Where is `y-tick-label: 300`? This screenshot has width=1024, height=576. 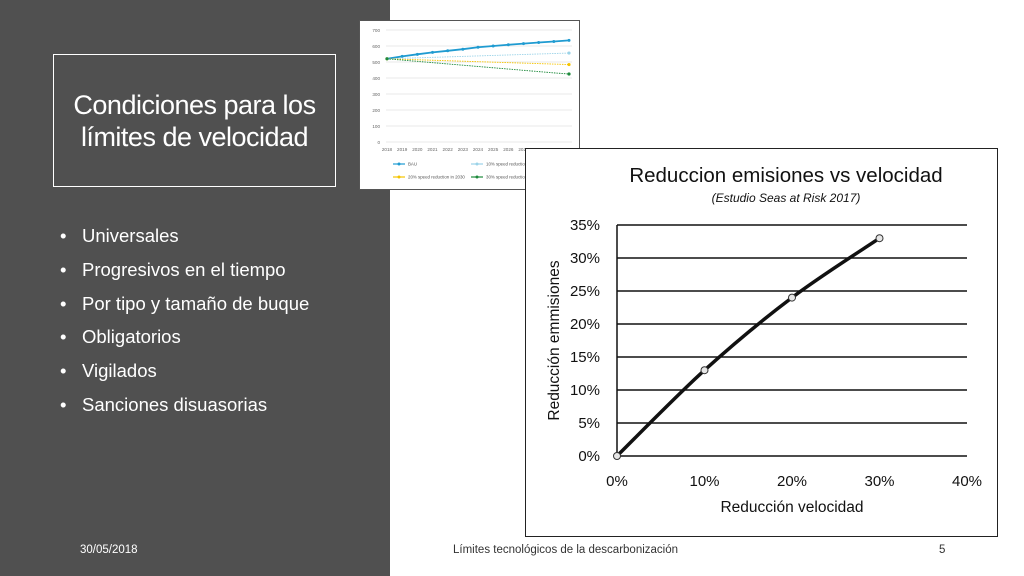
y-tick-label: 300 is located at coordinates (376, 94).